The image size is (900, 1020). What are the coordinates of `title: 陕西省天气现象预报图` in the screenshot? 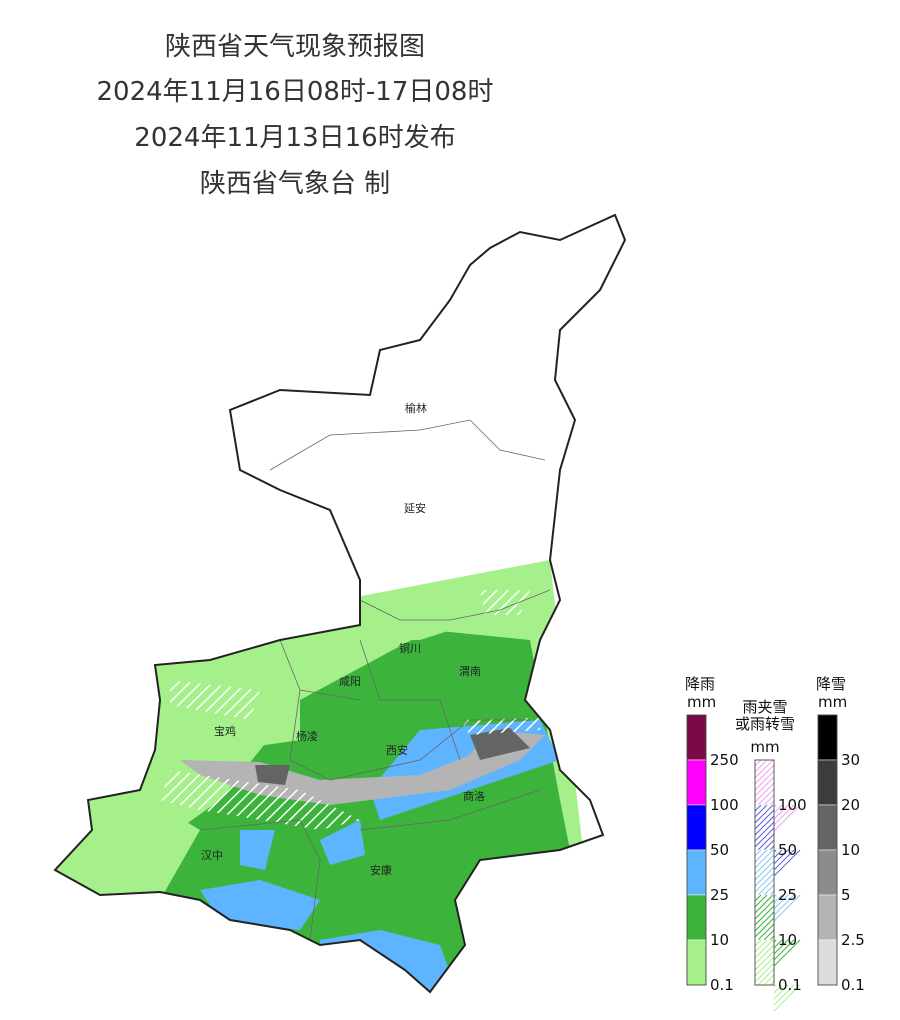 It's located at (295, 47).